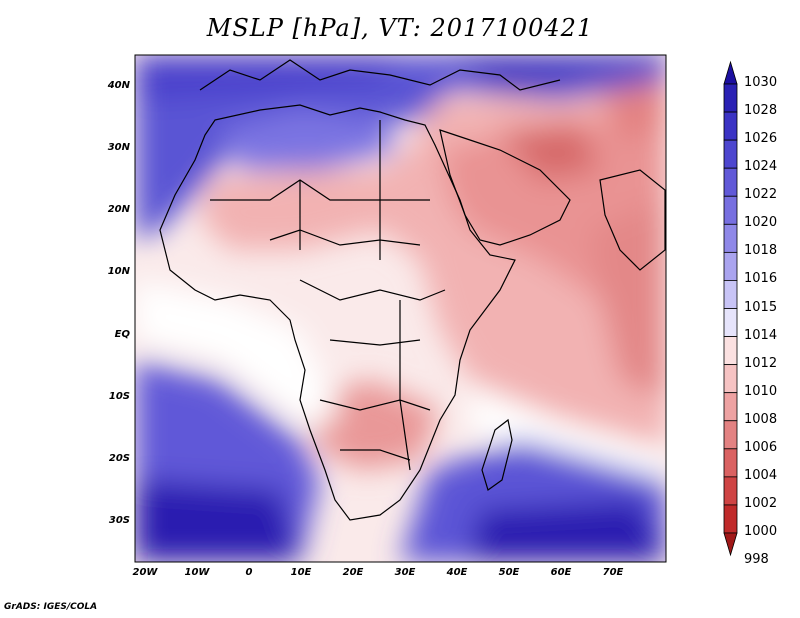 This screenshot has height=618, width=800. What do you see at coordinates (119, 520) in the screenshot?
I see `lat-label-30s: 30S` at bounding box center [119, 520].